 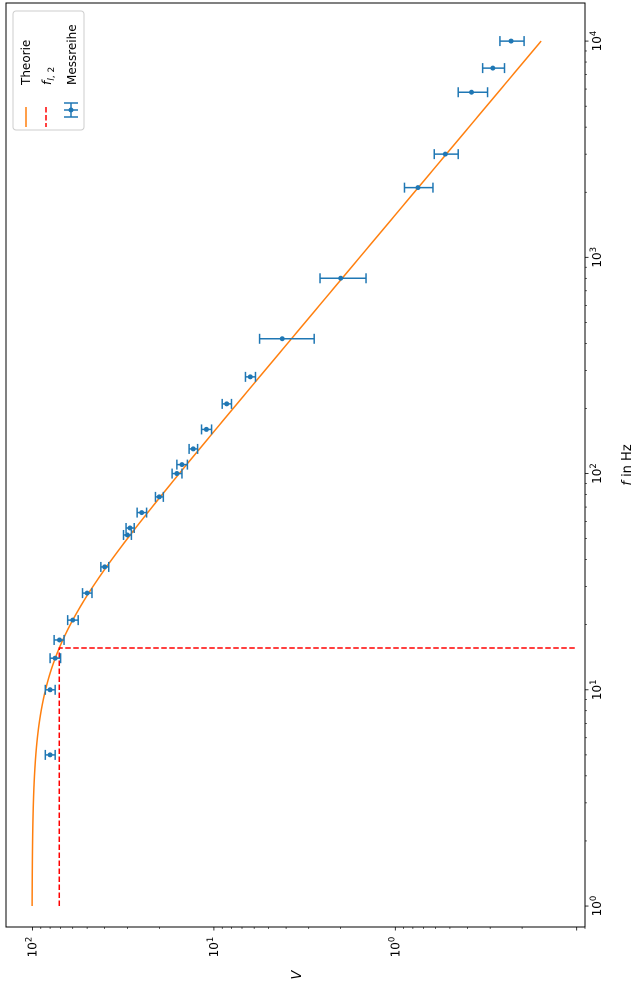 I want to click on svg-text: f in Hz, so click(x=627, y=464).